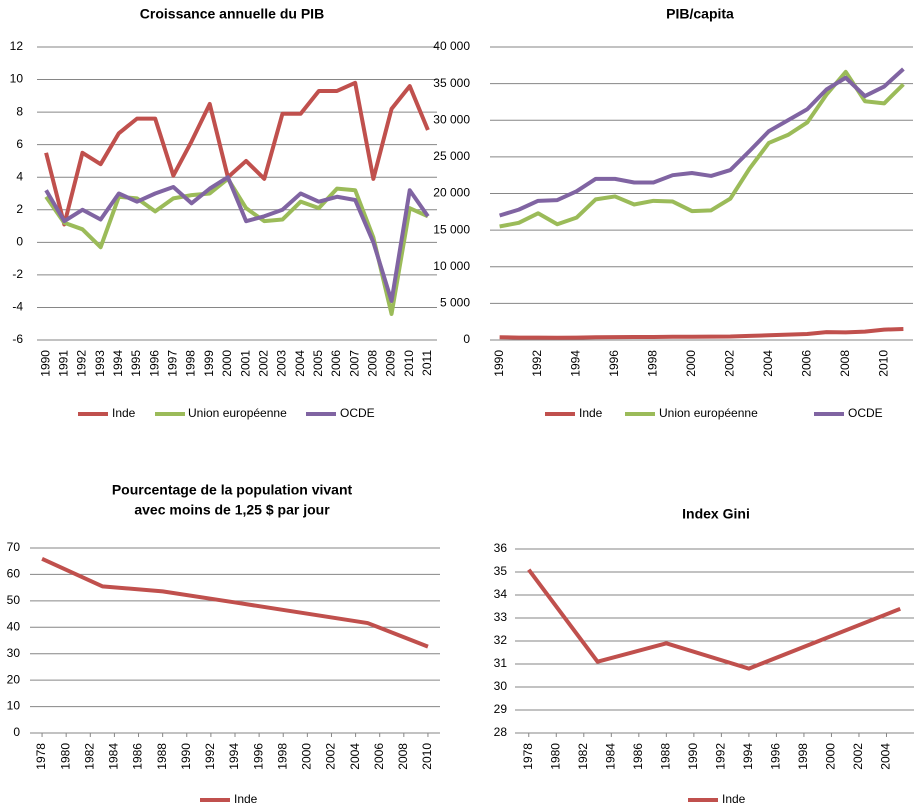 The height and width of the screenshot is (811, 917). I want to click on chart-title: Croissance annuelle du PIB, so click(232, 14).